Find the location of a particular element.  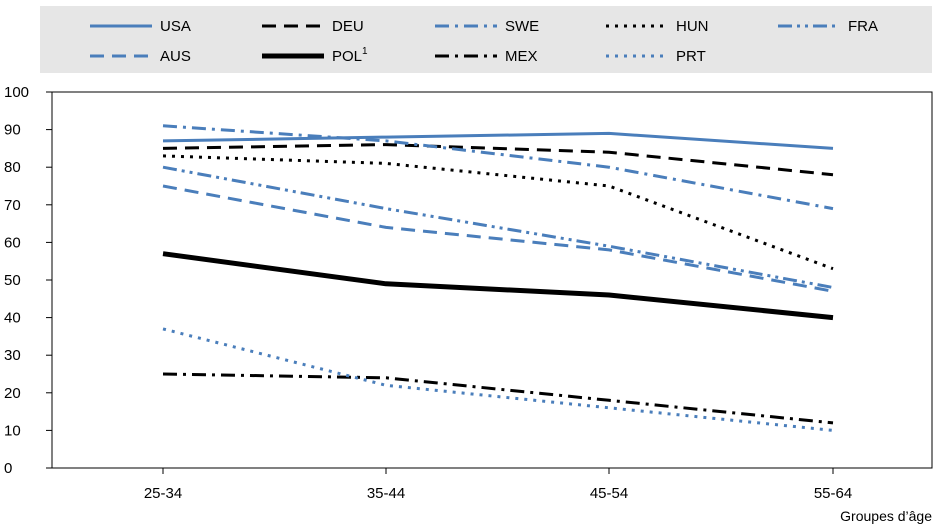

x-tick-label: 55-64 is located at coordinates (833, 493).